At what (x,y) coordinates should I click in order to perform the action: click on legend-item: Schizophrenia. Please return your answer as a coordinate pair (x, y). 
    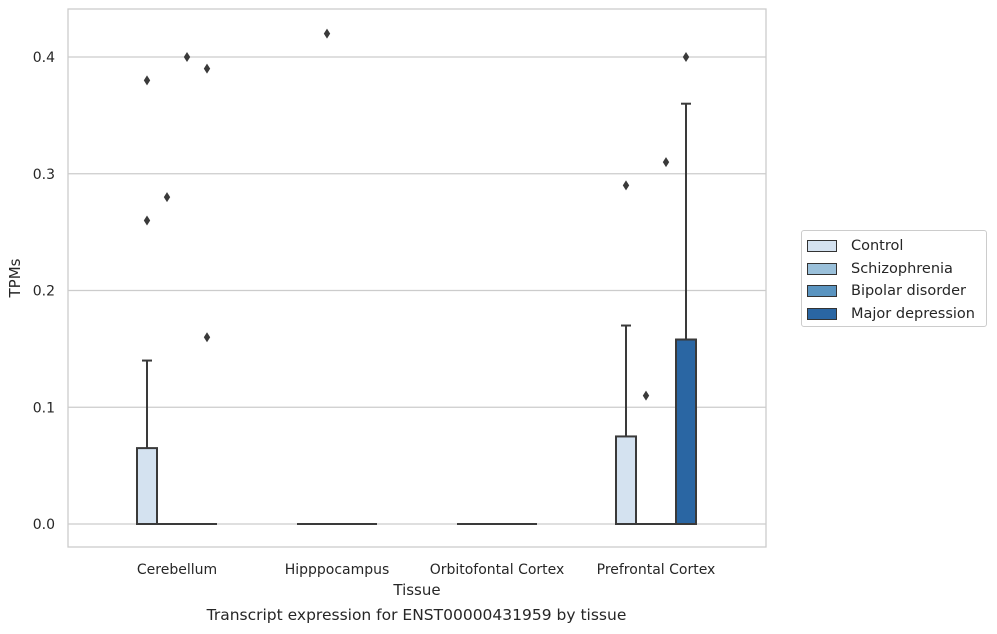
    Looking at the image, I should click on (896, 269).